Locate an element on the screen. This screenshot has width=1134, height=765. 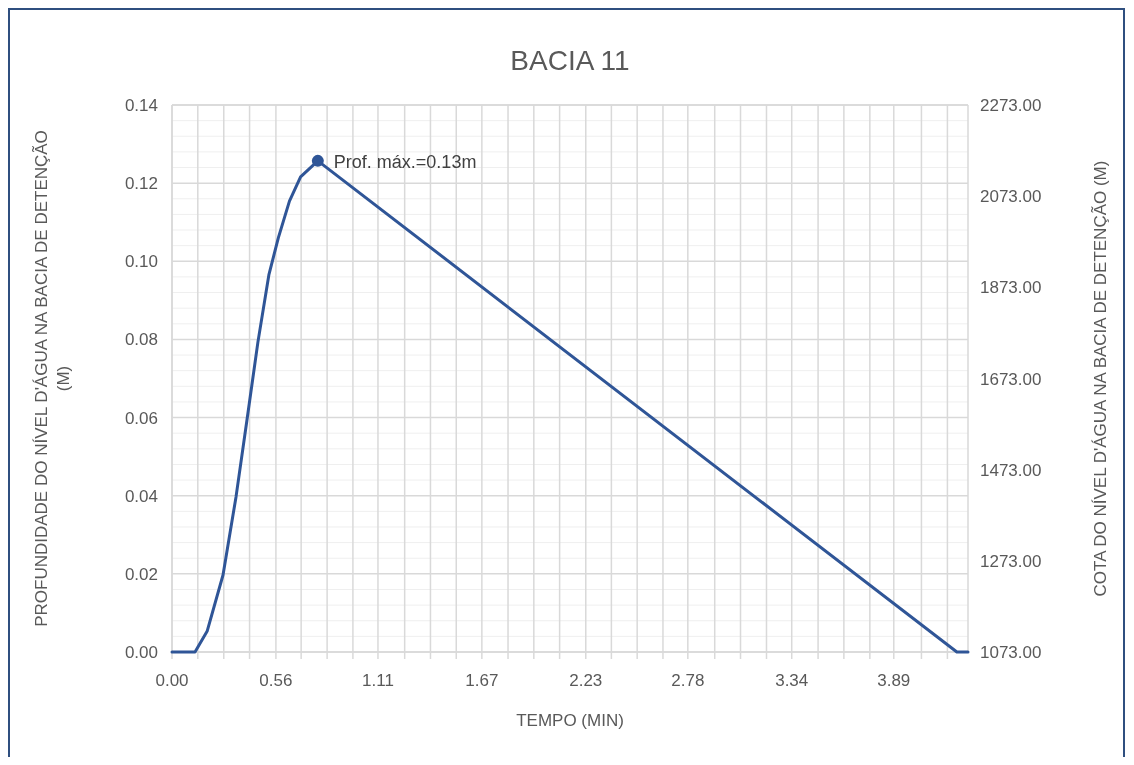
y2-axis-title: COTA DO NÍVEL D'ÁGUA NA BACIA DE DETENÇÃO (M) is located at coordinates (1100, 378).